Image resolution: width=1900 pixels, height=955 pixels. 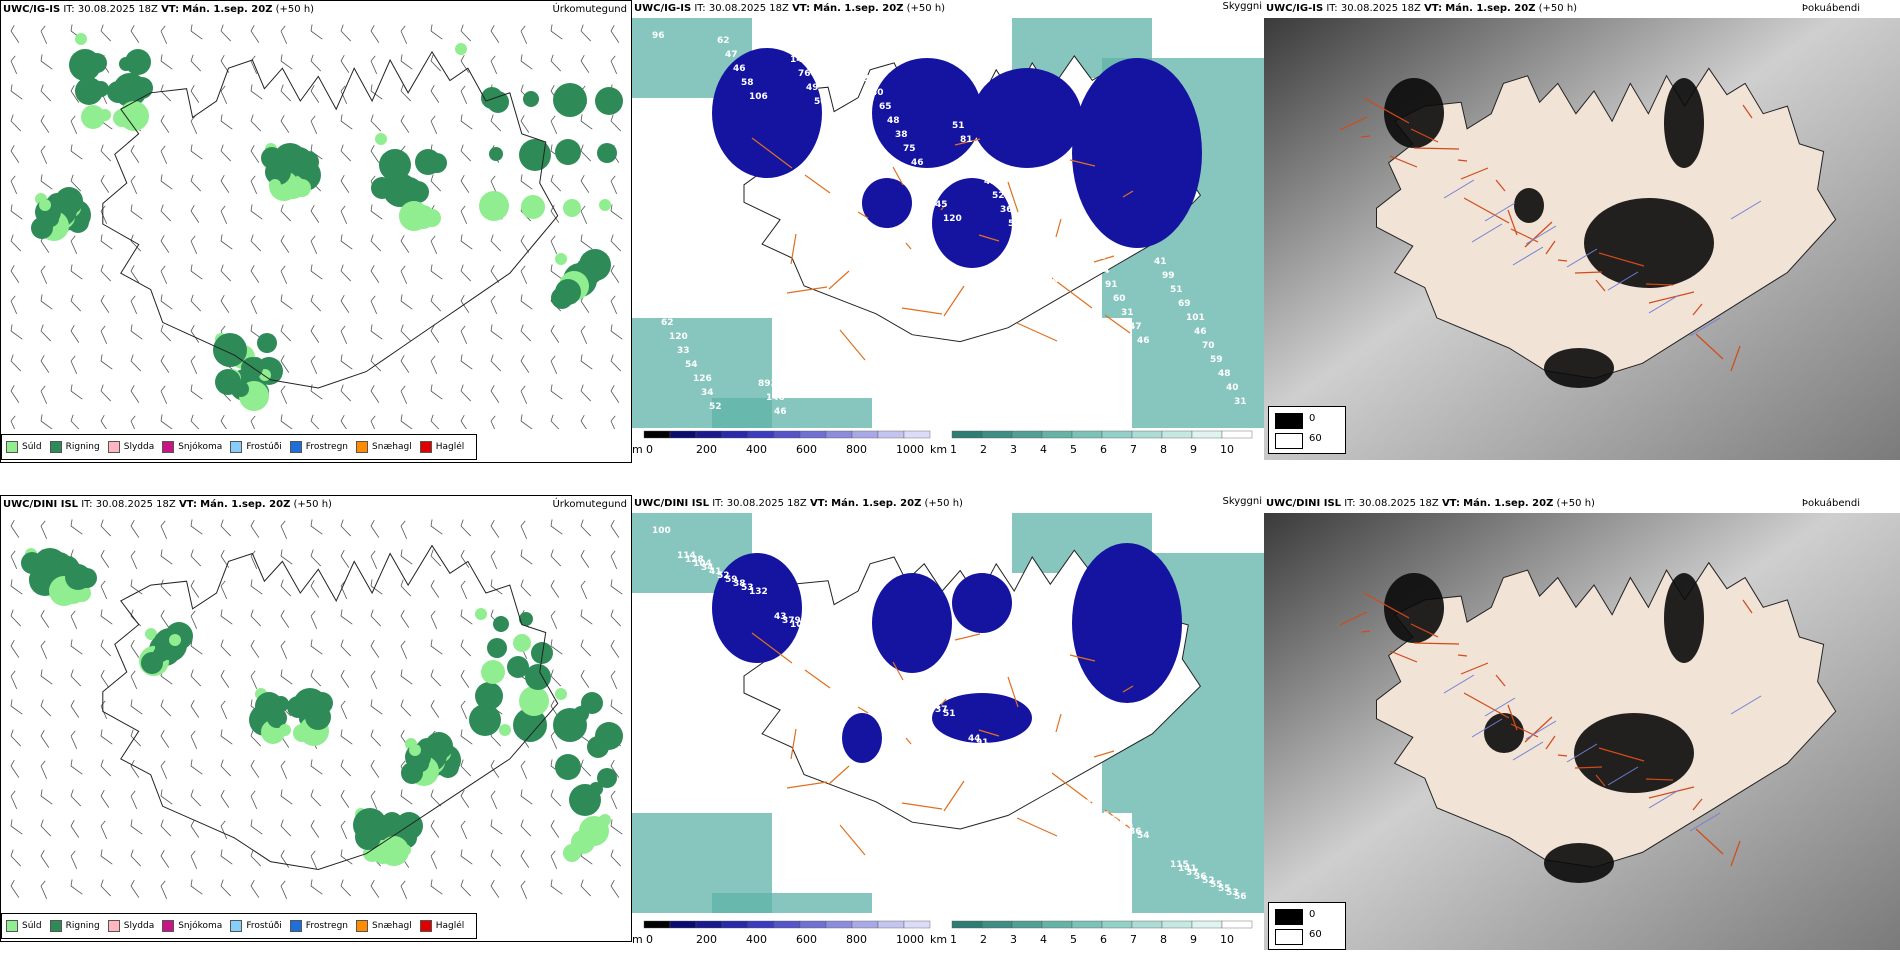 I want to click on cloud-base-label: 47, so click(x=1135, y=327).